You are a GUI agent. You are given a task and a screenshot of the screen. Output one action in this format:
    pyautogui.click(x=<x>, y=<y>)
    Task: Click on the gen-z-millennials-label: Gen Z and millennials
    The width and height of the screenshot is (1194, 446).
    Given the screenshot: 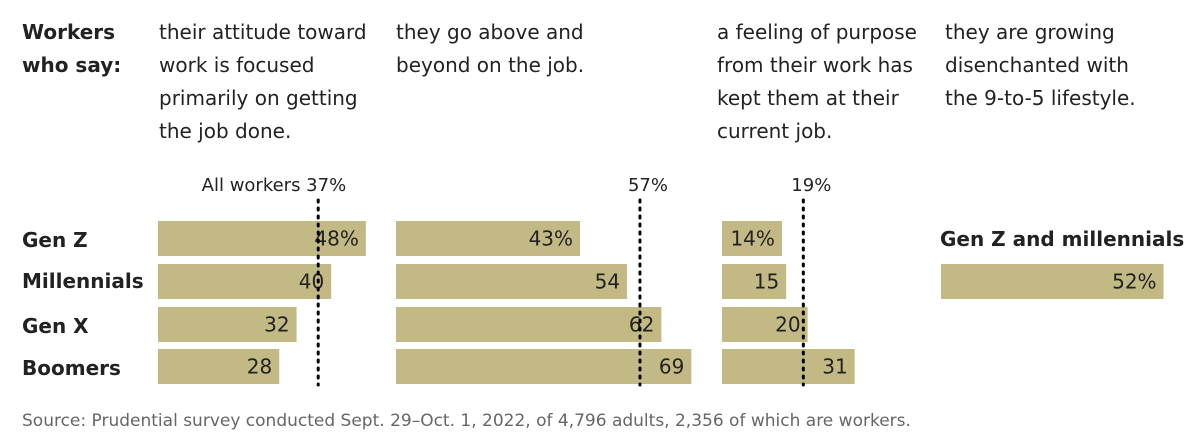 What is the action you would take?
    pyautogui.click(x=1062, y=239)
    